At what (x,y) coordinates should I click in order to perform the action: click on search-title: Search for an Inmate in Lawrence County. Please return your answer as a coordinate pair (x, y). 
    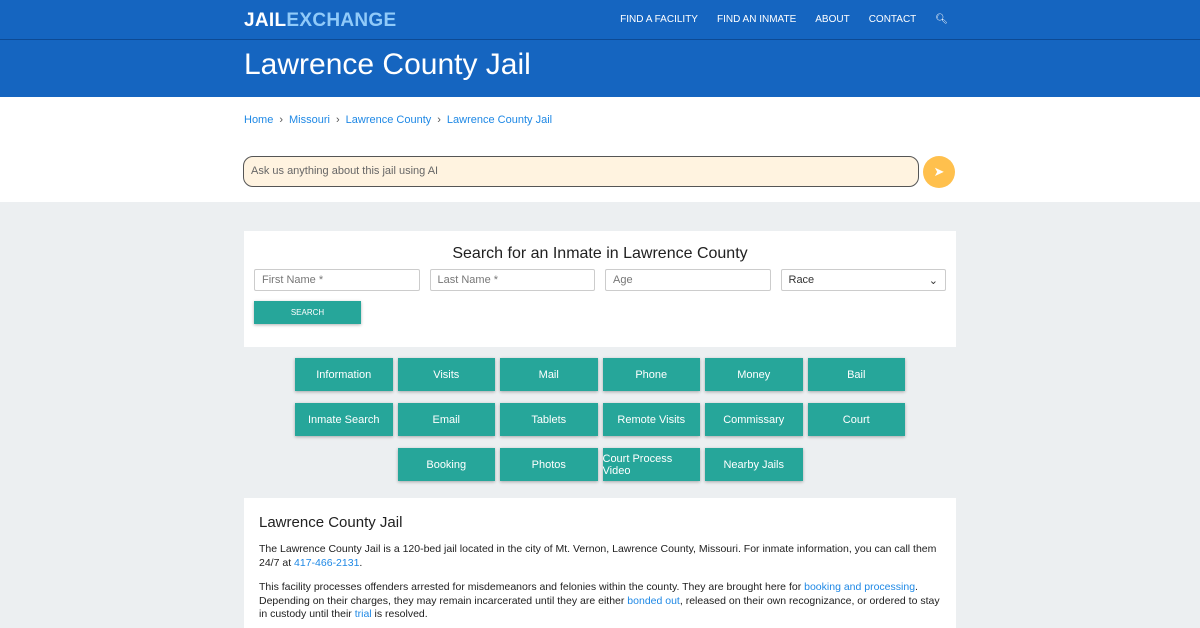
    Looking at the image, I should click on (600, 253).